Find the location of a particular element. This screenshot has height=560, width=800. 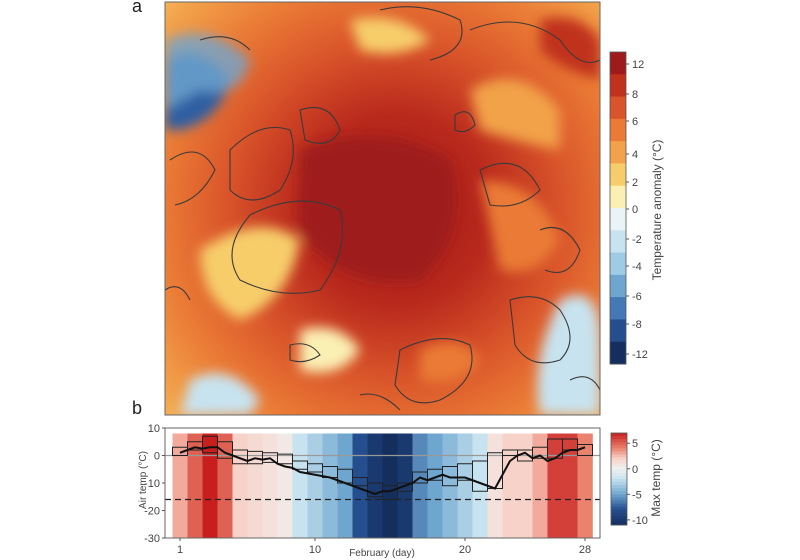

max-temp-colorbar-tick-label: -5 is located at coordinates (637, 495).